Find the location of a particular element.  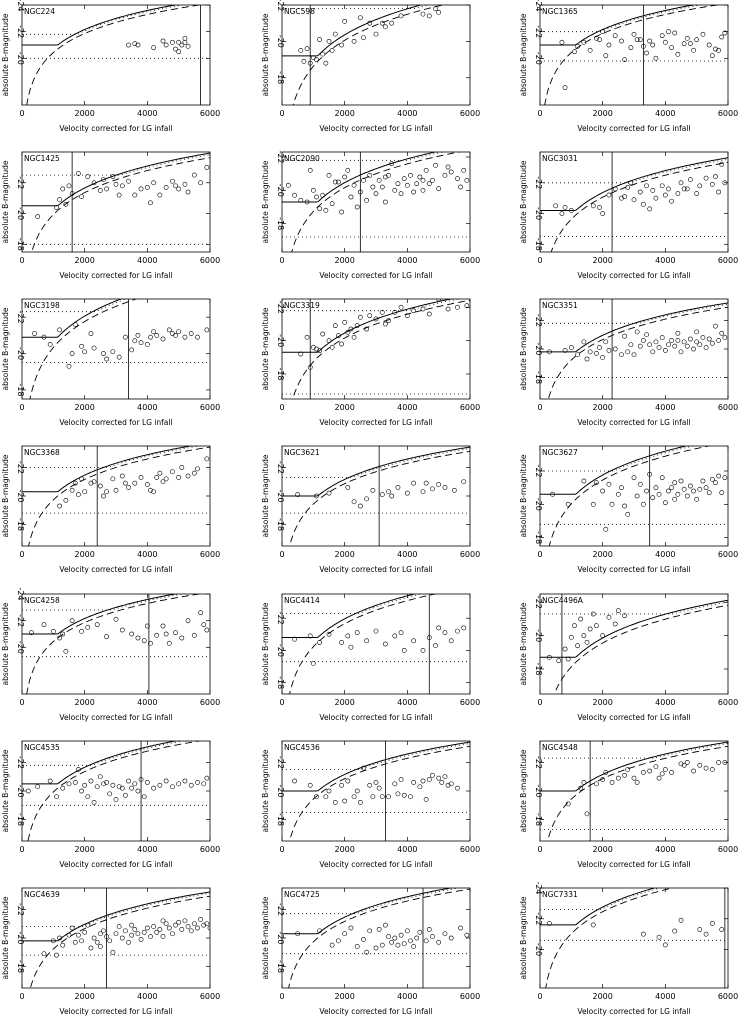

band-upper-dotted is located at coordinates (103, 753).